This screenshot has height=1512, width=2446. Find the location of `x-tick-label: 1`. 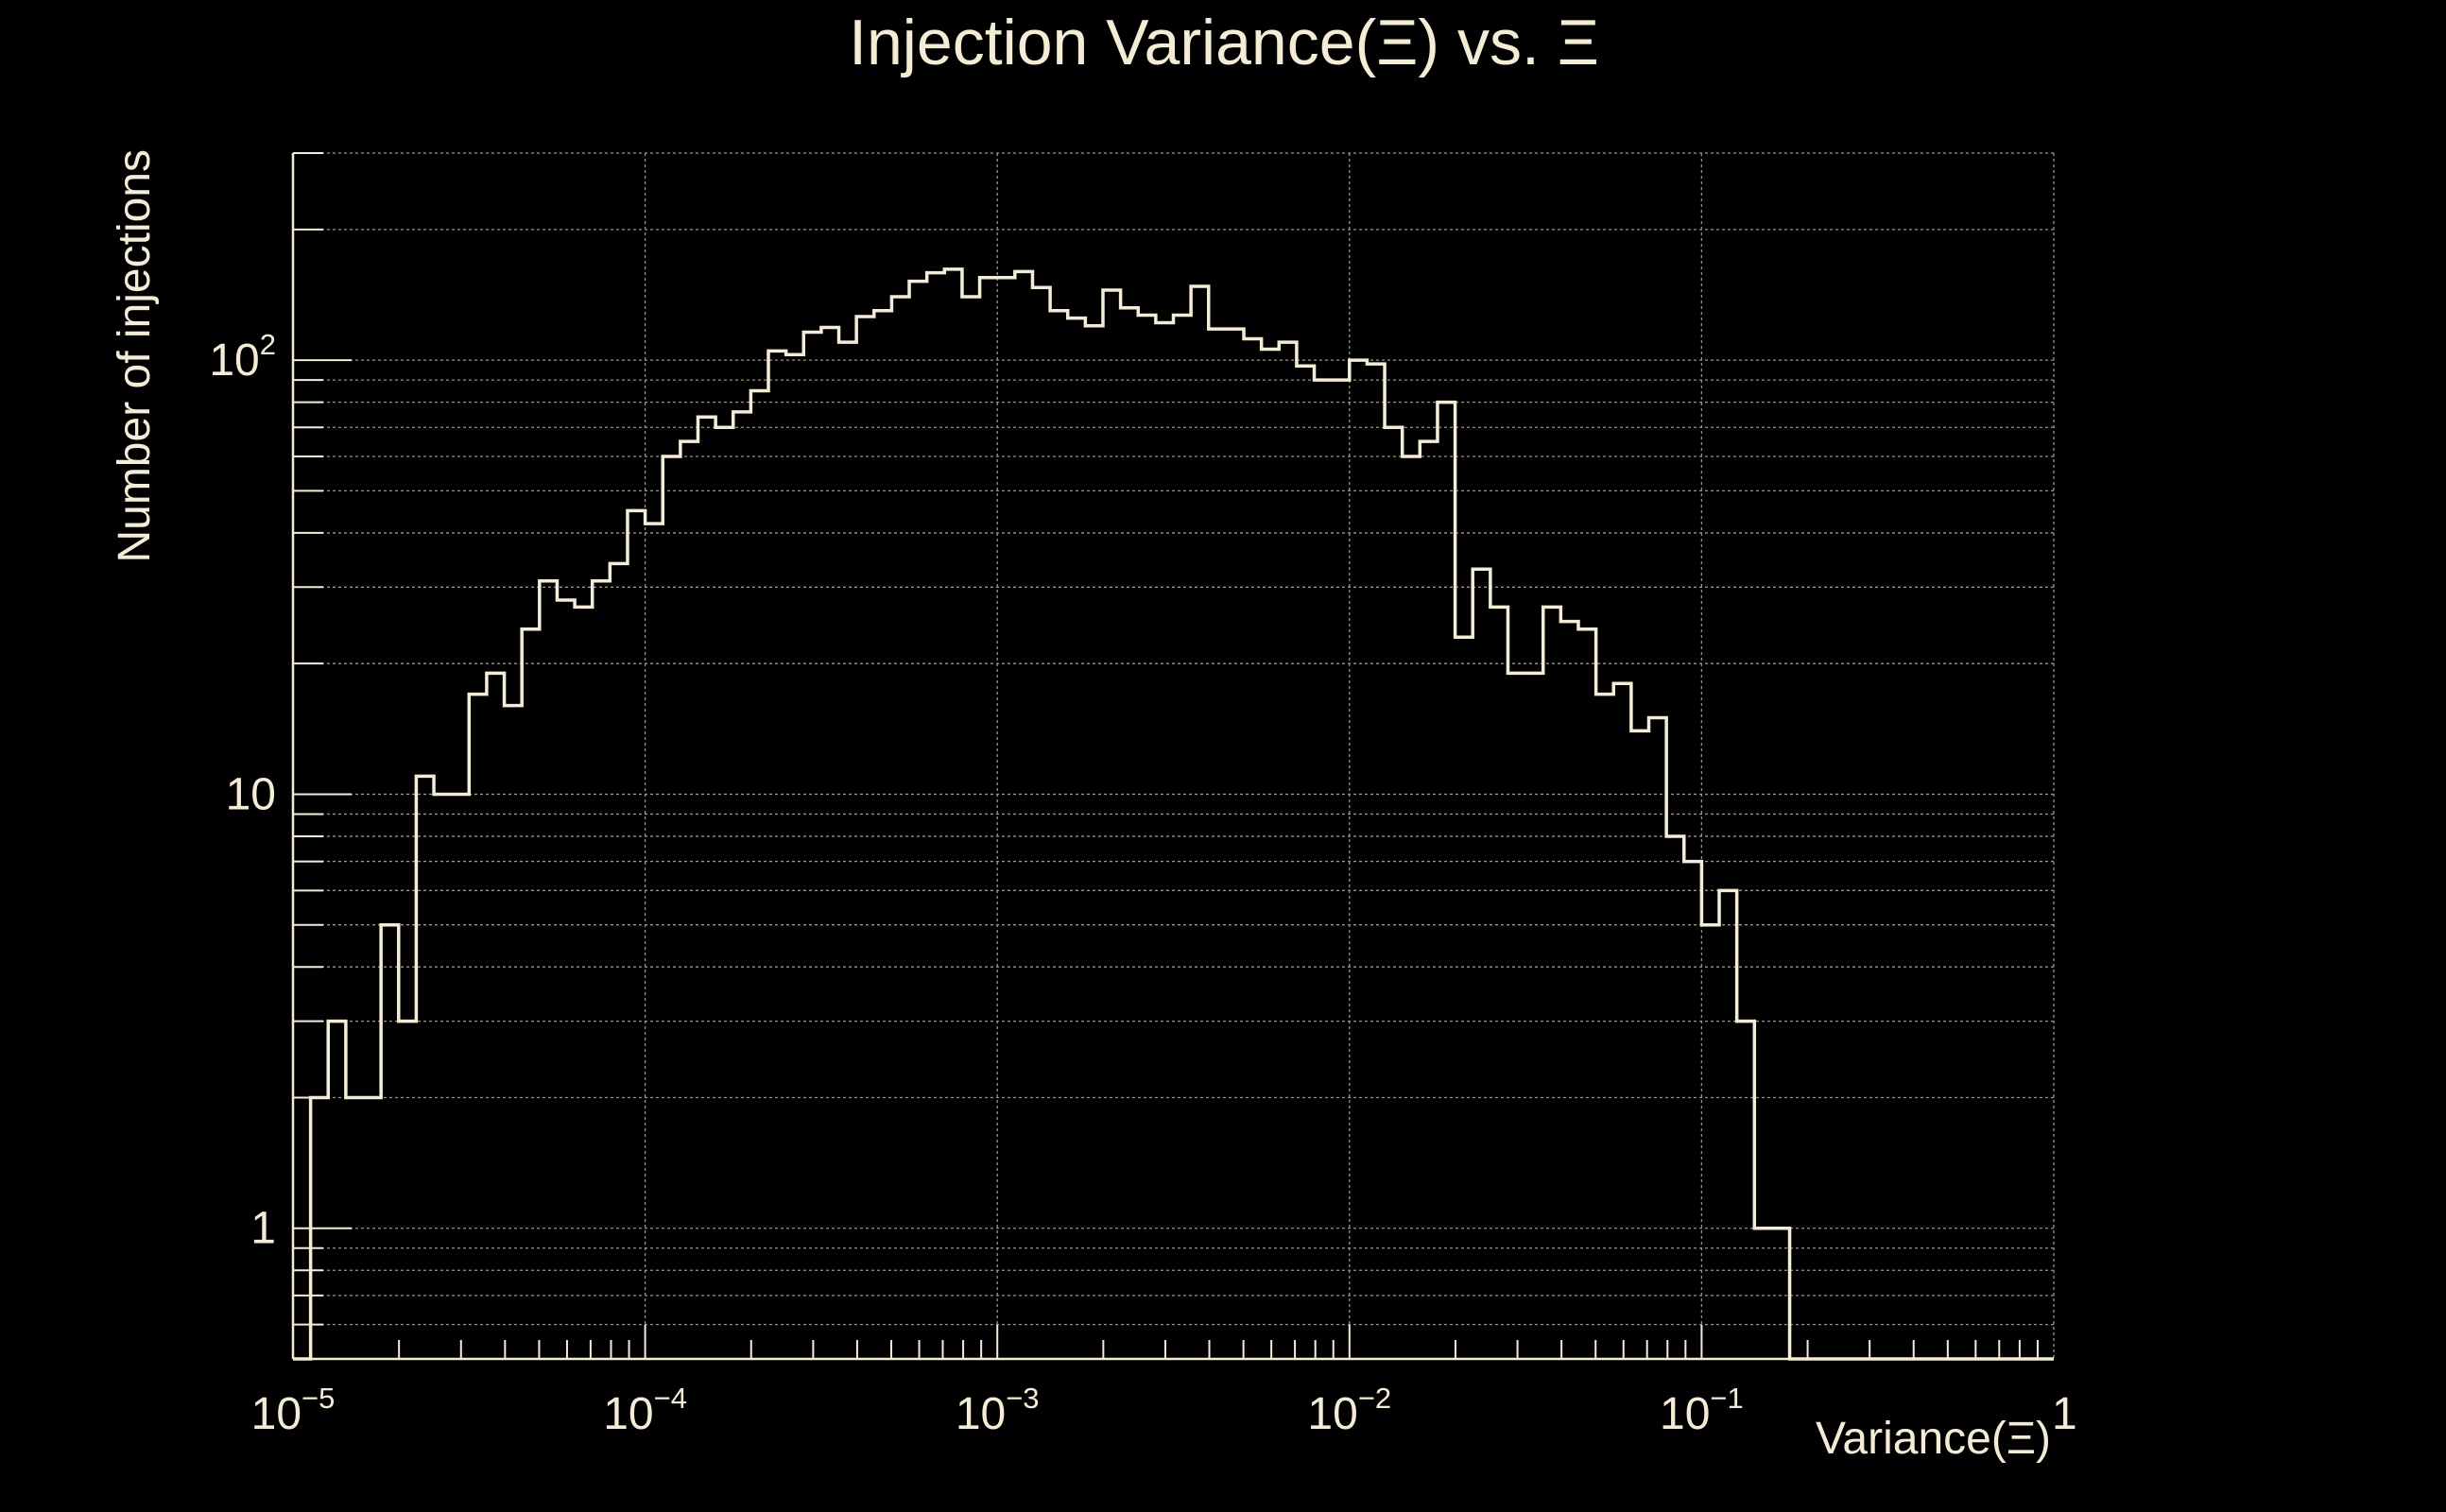

x-tick-label: 1 is located at coordinates (2064, 1414).